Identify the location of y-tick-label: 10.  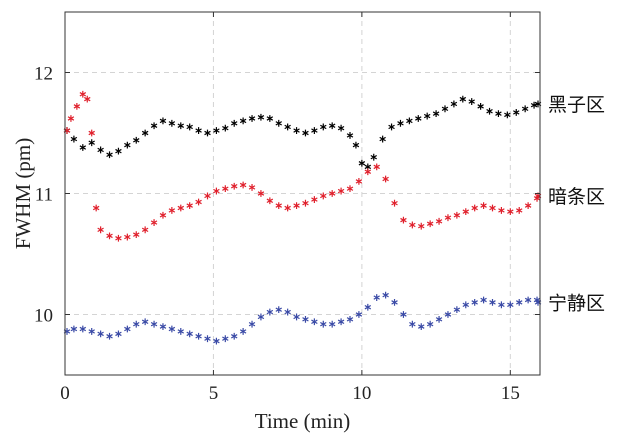
(43, 316).